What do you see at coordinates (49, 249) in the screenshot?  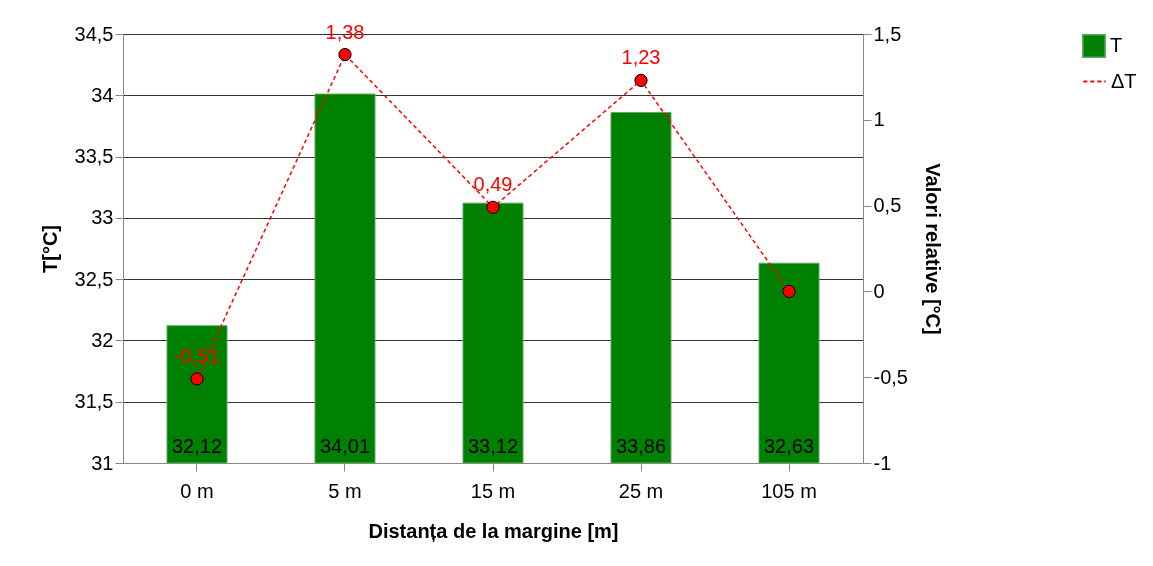 I see `y-axis-title: T[°C]` at bounding box center [49, 249].